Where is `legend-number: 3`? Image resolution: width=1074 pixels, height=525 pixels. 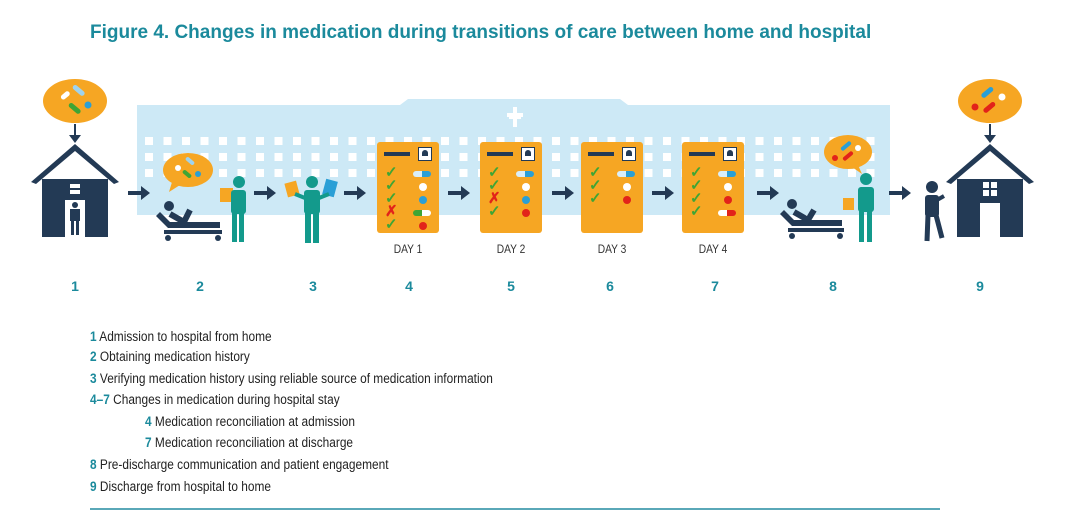
legend-number: 3 is located at coordinates (93, 378).